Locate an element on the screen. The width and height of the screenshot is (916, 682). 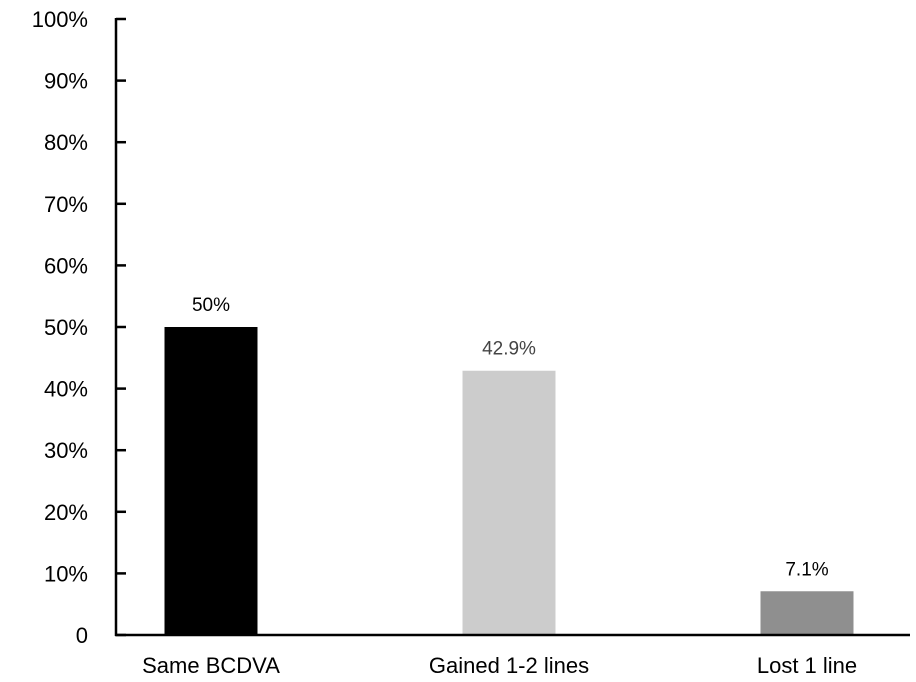
y-tick-label: 0 is located at coordinates (82, 635).